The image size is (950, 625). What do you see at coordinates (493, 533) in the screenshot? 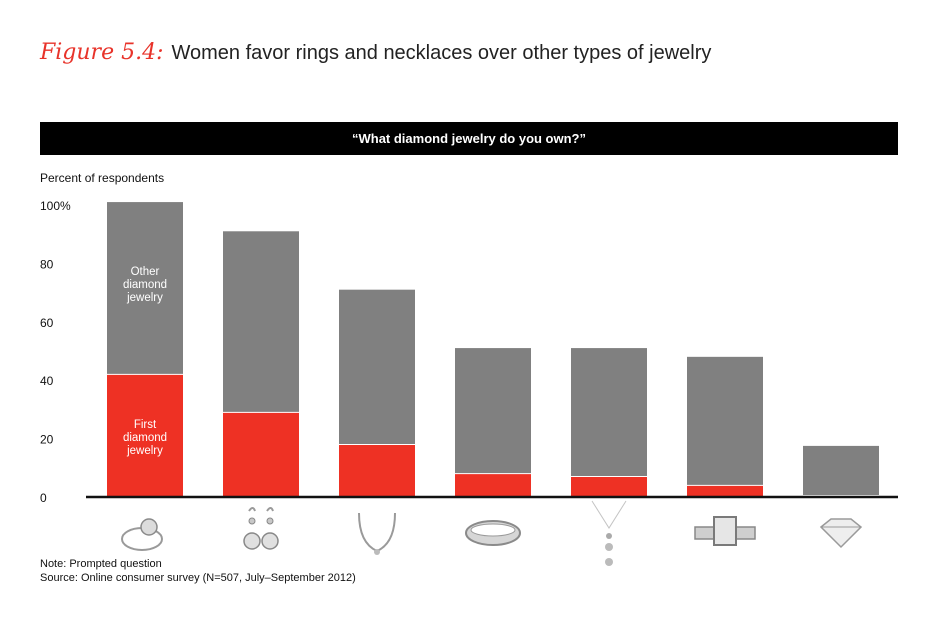
I see `band-icon` at bounding box center [493, 533].